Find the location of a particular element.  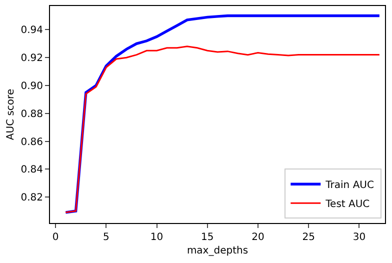

legend-label: Test AUC is located at coordinates (347, 204).